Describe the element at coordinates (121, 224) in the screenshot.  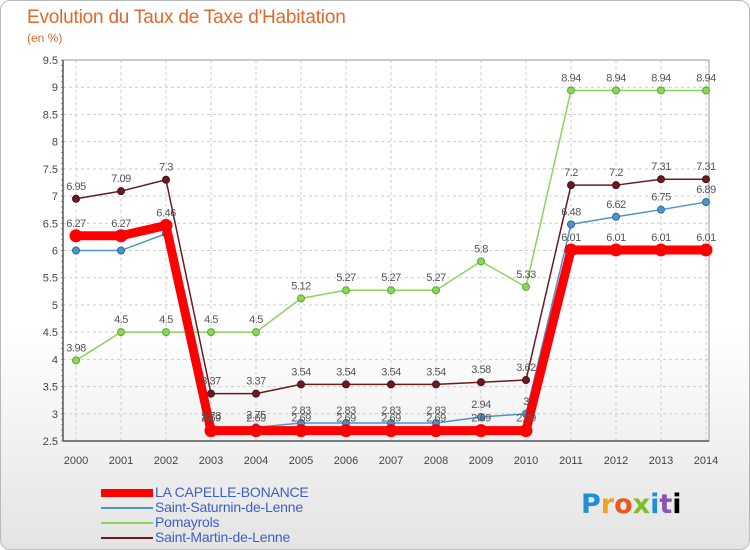
I see `data-label: 6.27` at that location.